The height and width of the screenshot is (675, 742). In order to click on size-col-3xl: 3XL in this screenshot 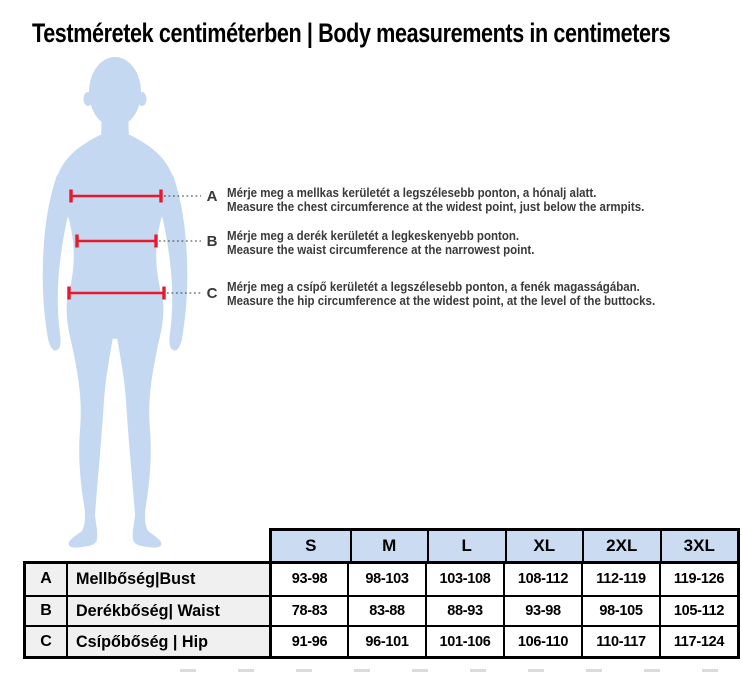, I will do `click(698, 546)`.